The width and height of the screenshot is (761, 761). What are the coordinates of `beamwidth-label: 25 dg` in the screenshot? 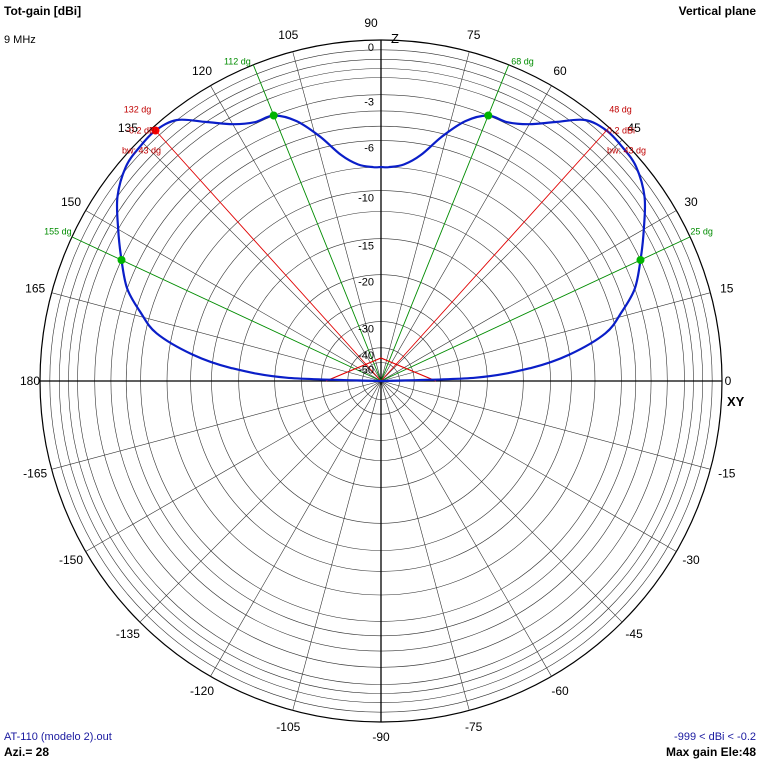 It's located at (701, 232).